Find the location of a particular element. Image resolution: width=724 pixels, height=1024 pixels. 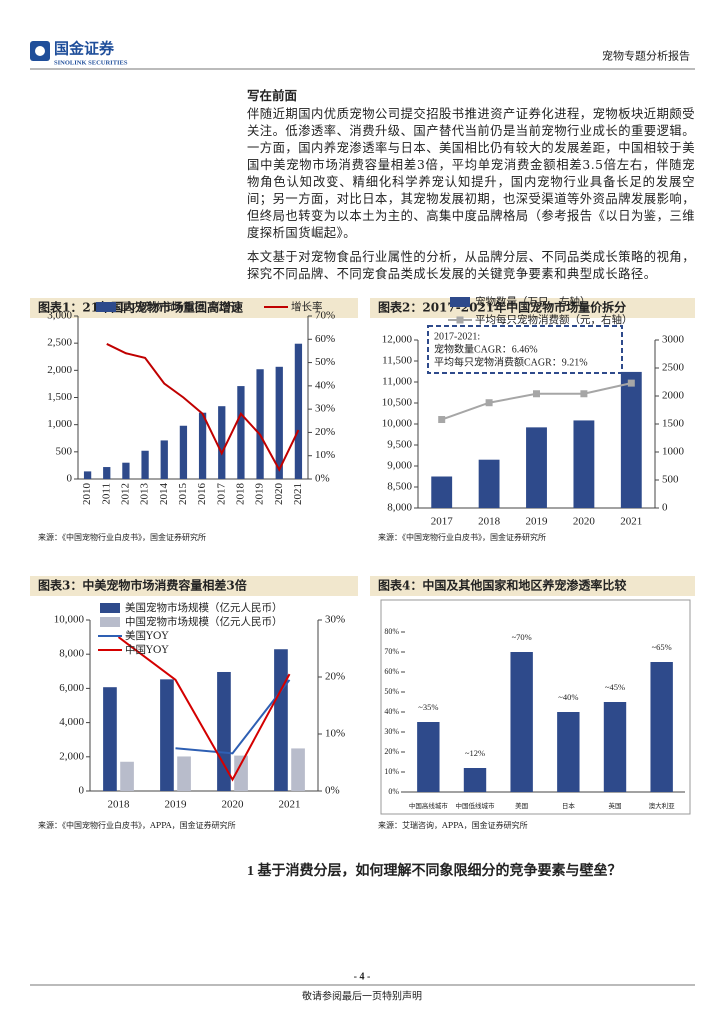

annotation: 平均每只宠物消费额CAGR：9.21% is located at coordinates (511, 361).